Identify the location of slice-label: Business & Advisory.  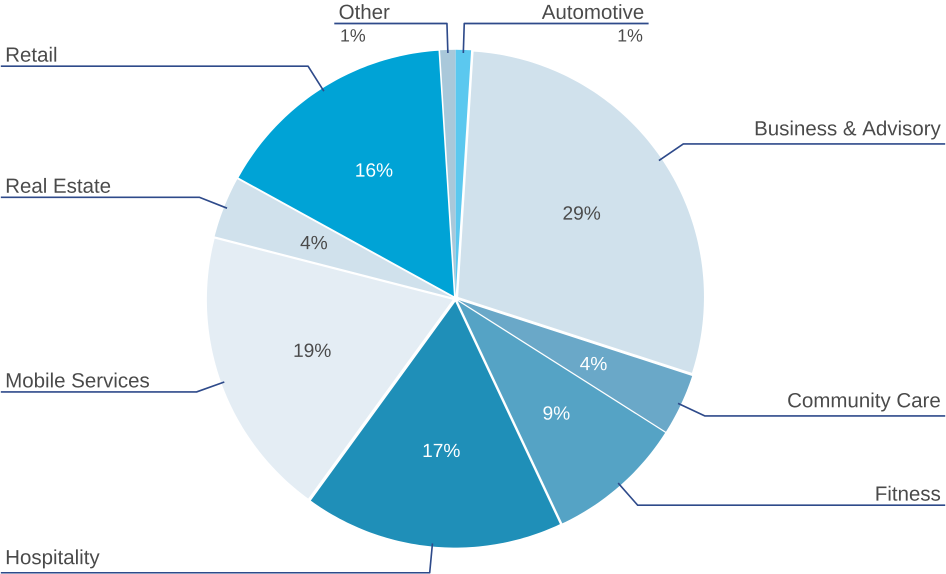
(848, 130).